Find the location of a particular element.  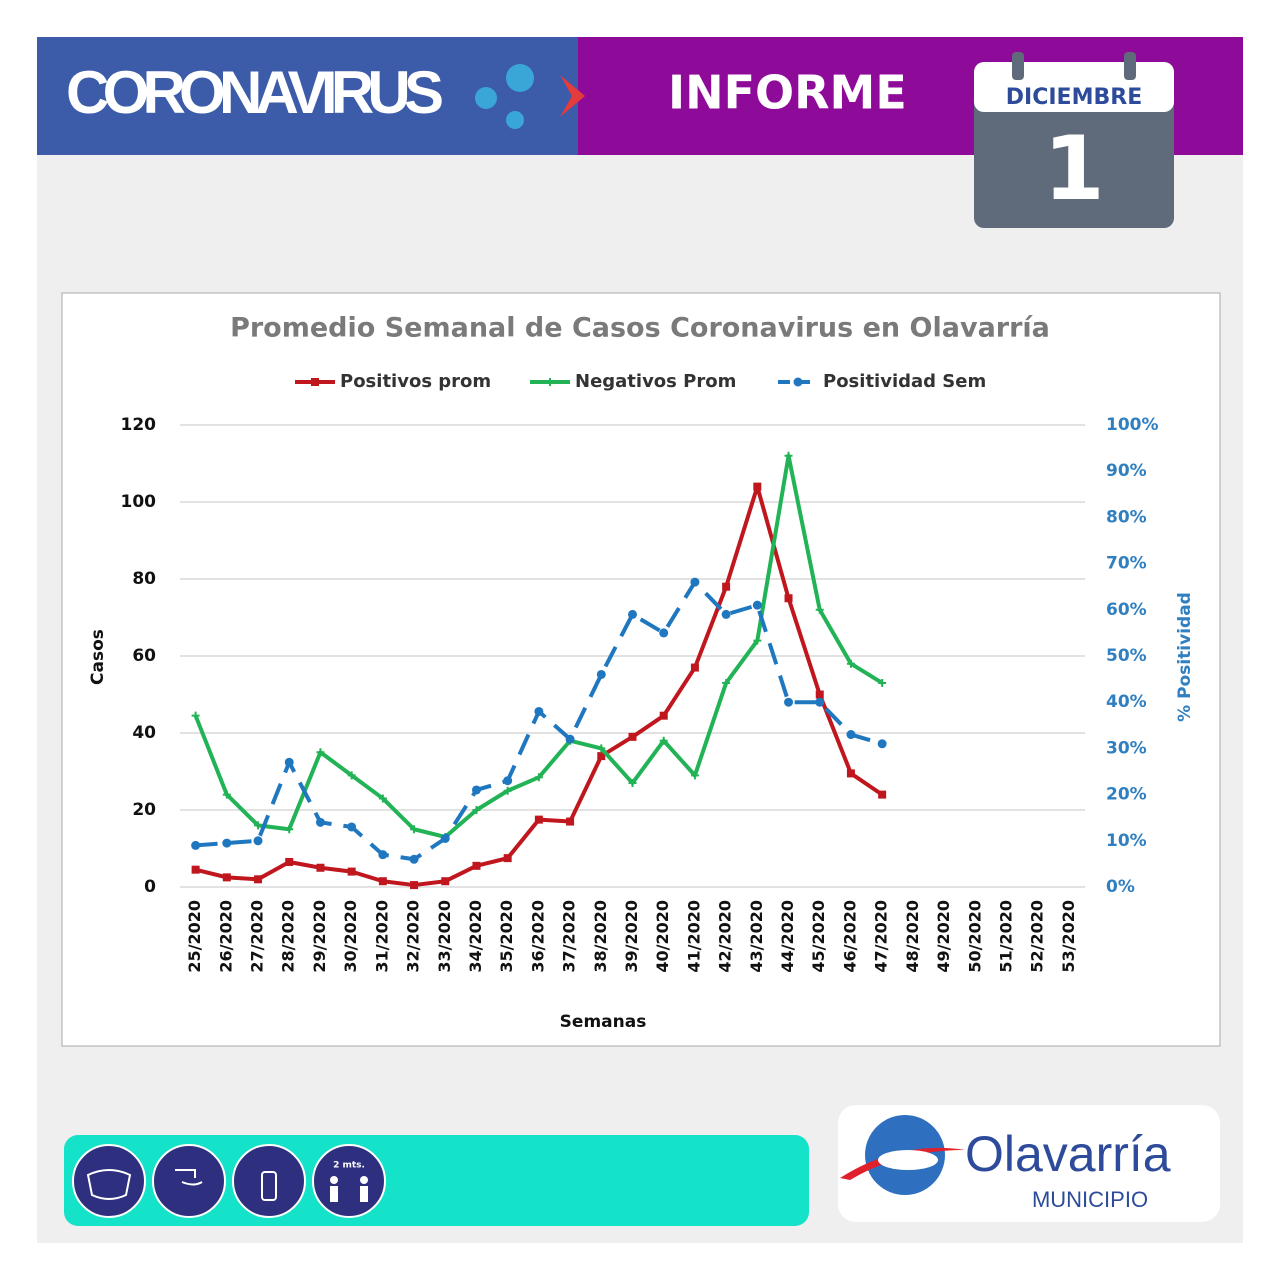

legend-label: Positividad Sem is located at coordinates (904, 381).